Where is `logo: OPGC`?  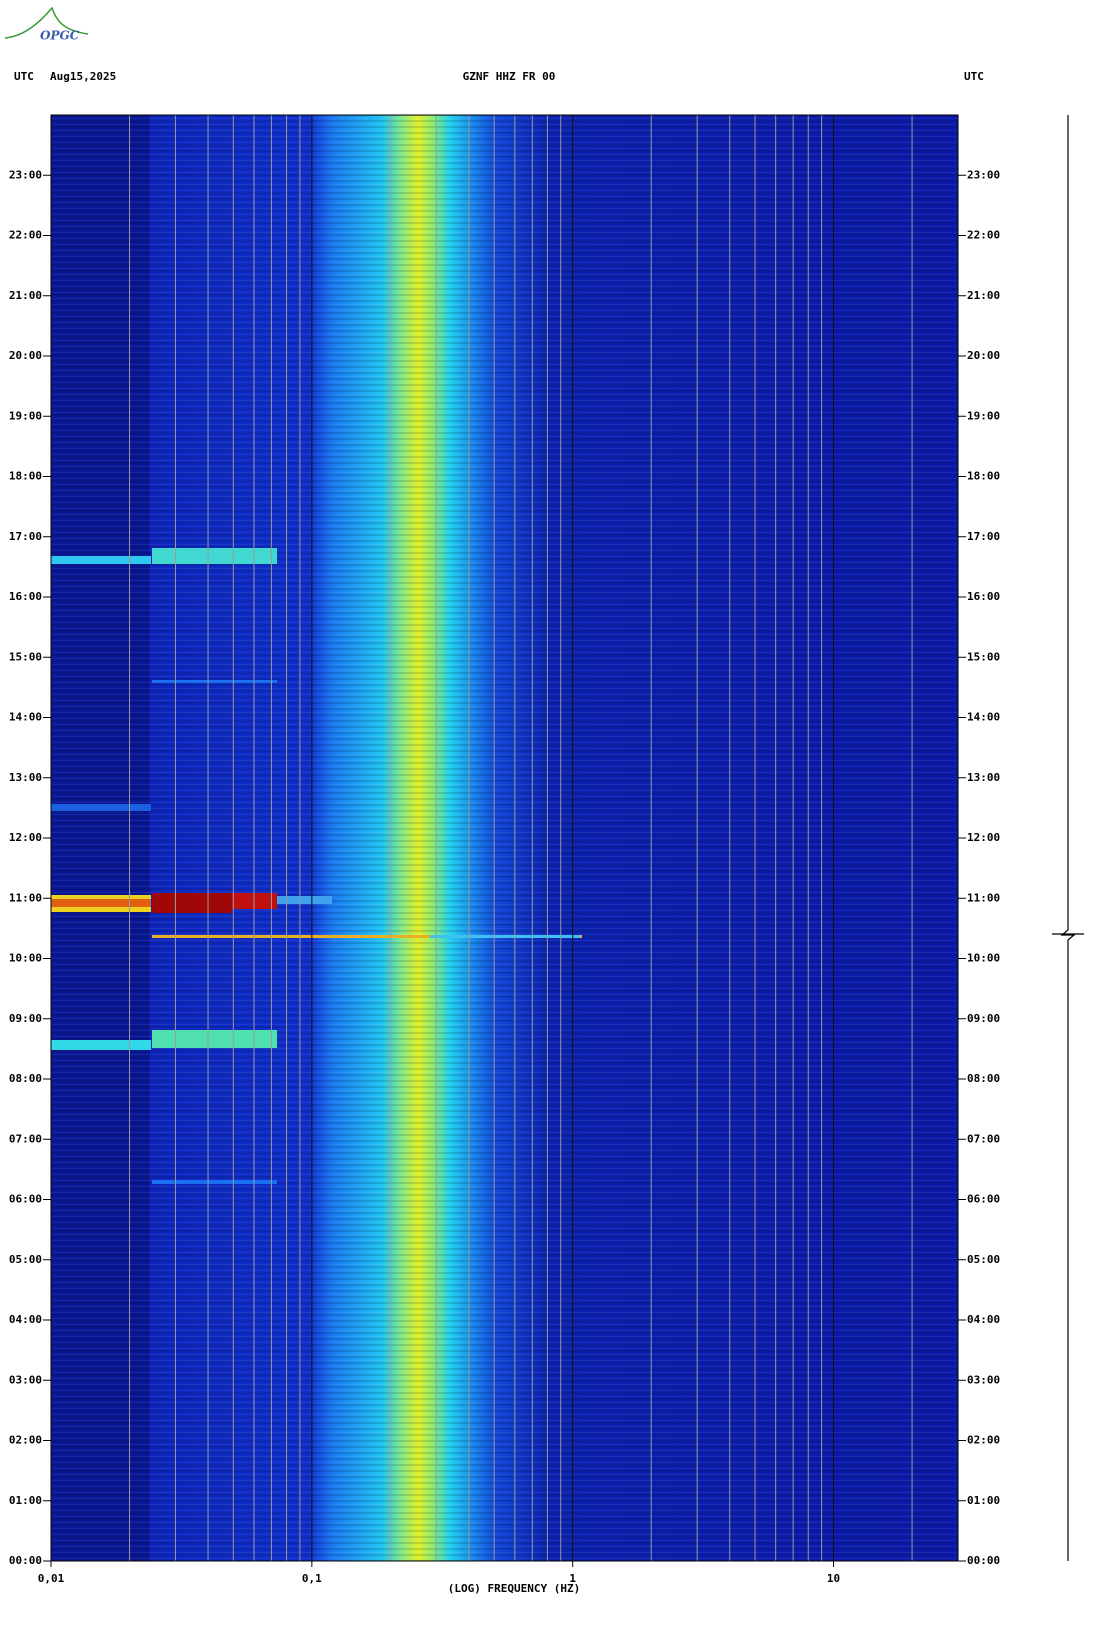 logo: OPGC is located at coordinates (46, 24).